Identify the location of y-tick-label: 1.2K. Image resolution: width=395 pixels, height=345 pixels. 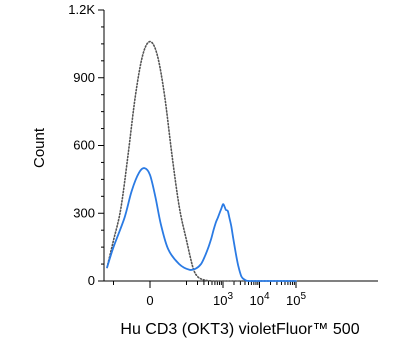
(81, 9).